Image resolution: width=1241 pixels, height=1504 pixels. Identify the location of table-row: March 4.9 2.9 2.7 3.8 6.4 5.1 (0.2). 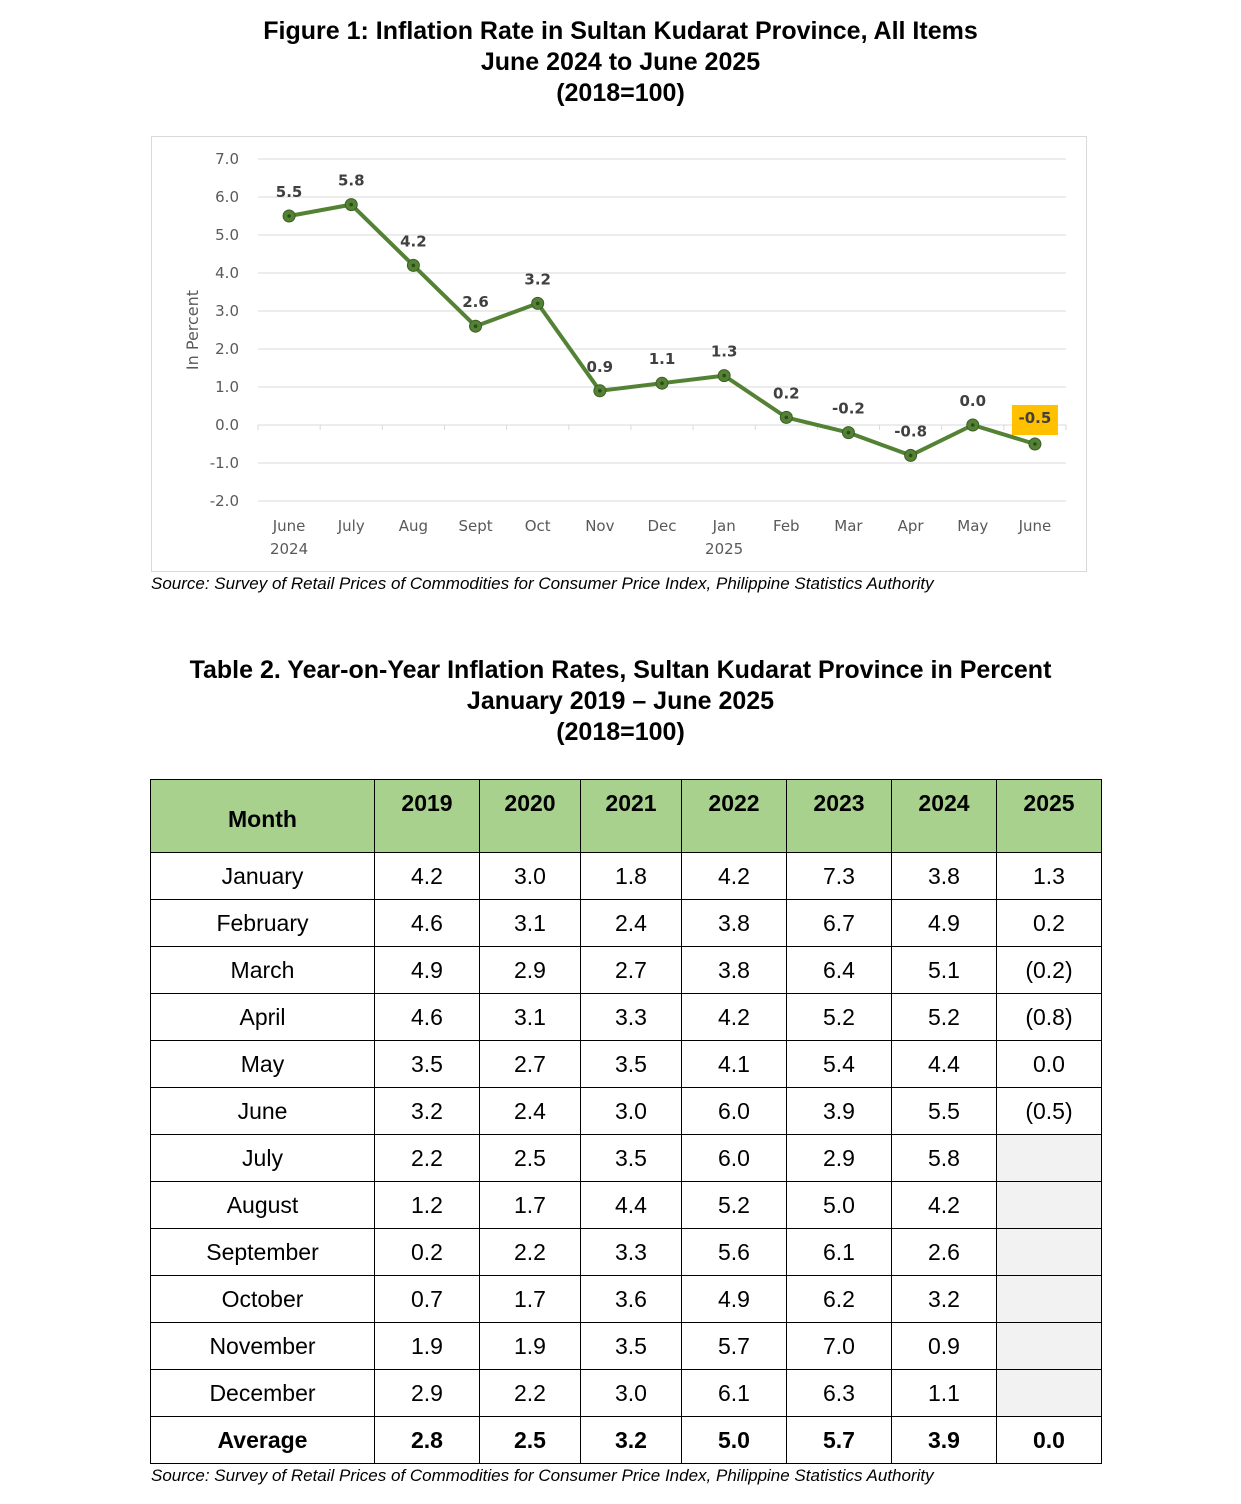
(626, 970).